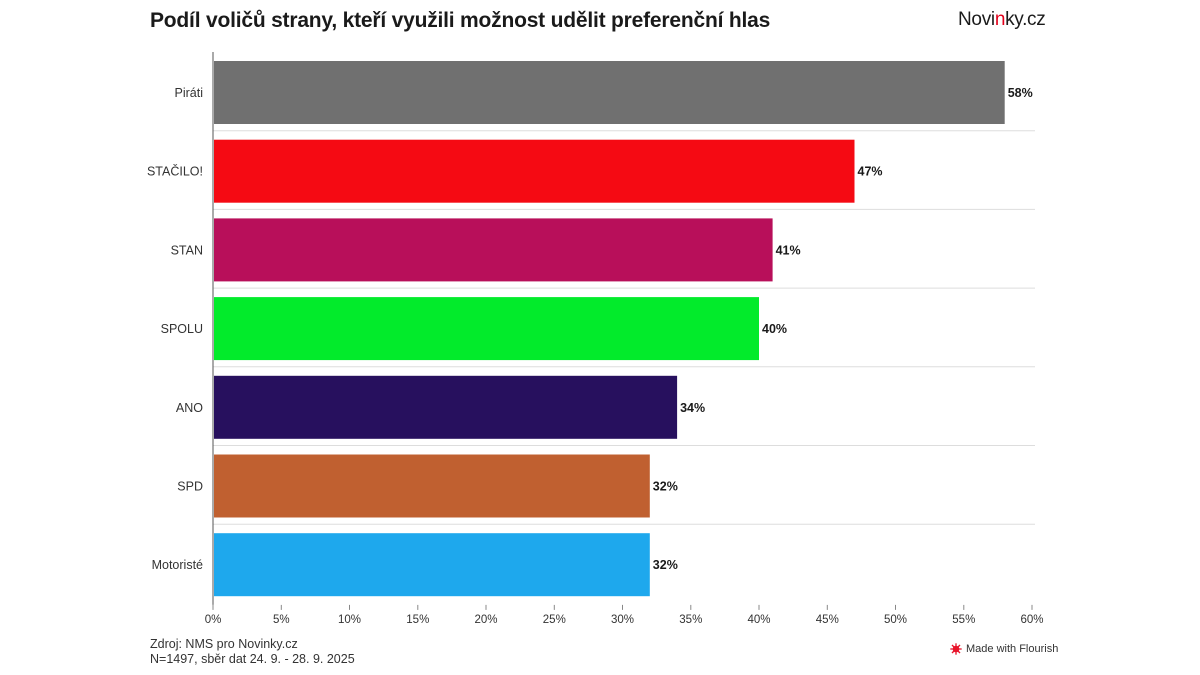  Describe the element at coordinates (417, 620) in the screenshot. I see `x-tick-label: 15%` at that location.